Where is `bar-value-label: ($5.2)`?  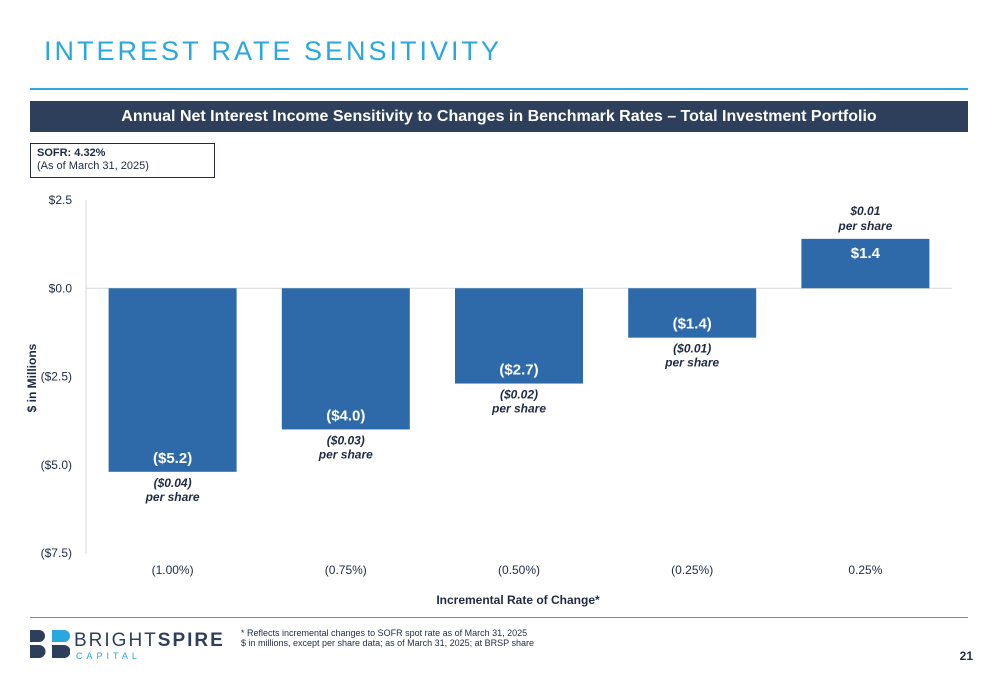 bar-value-label: ($5.2) is located at coordinates (172, 458).